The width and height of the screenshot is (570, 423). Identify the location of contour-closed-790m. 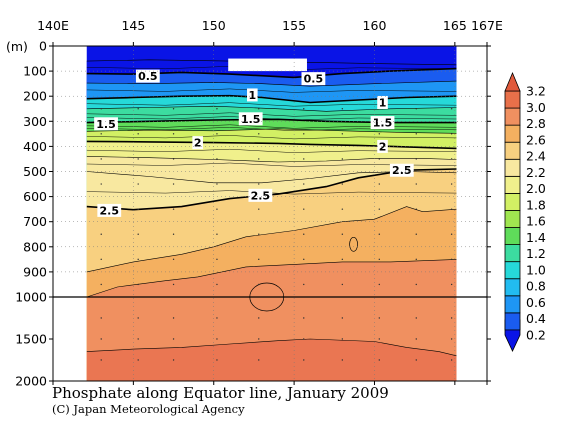
(353, 244).